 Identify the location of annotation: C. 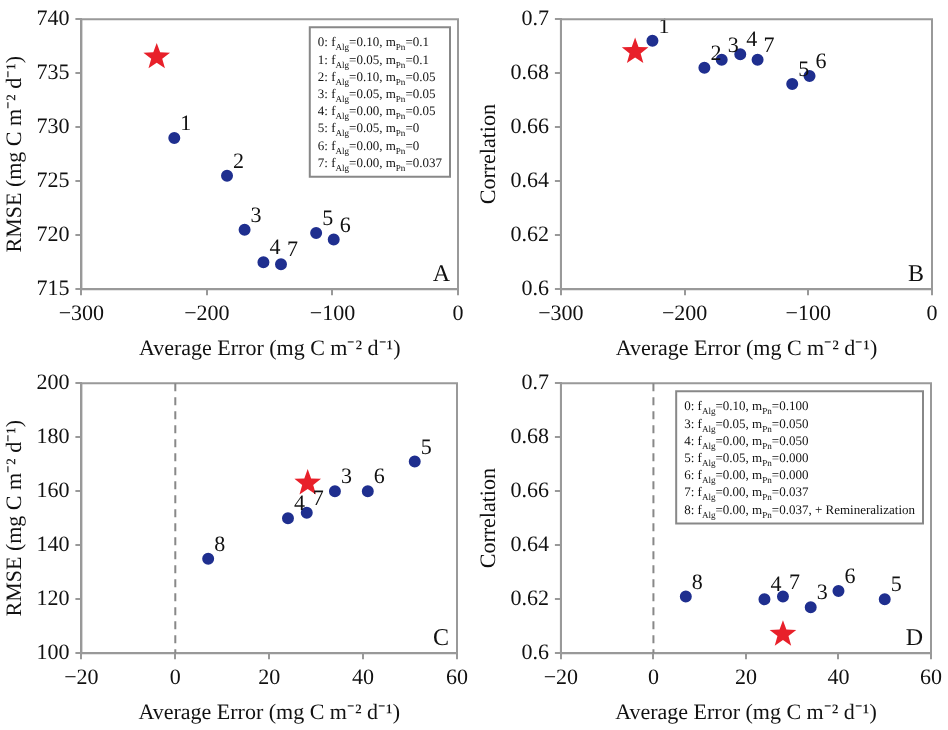
(440, 637).